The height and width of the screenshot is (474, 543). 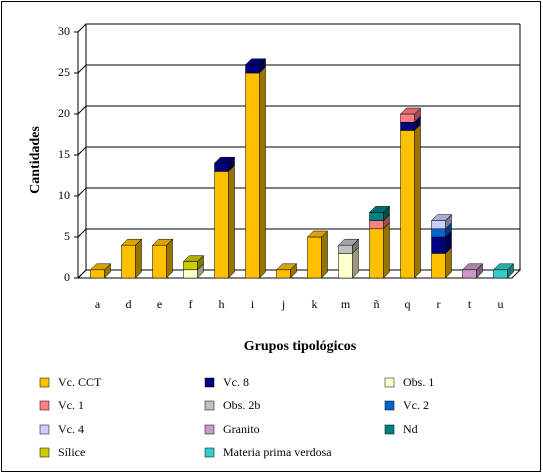 I want to click on x-tick-label: d, so click(x=129, y=304).